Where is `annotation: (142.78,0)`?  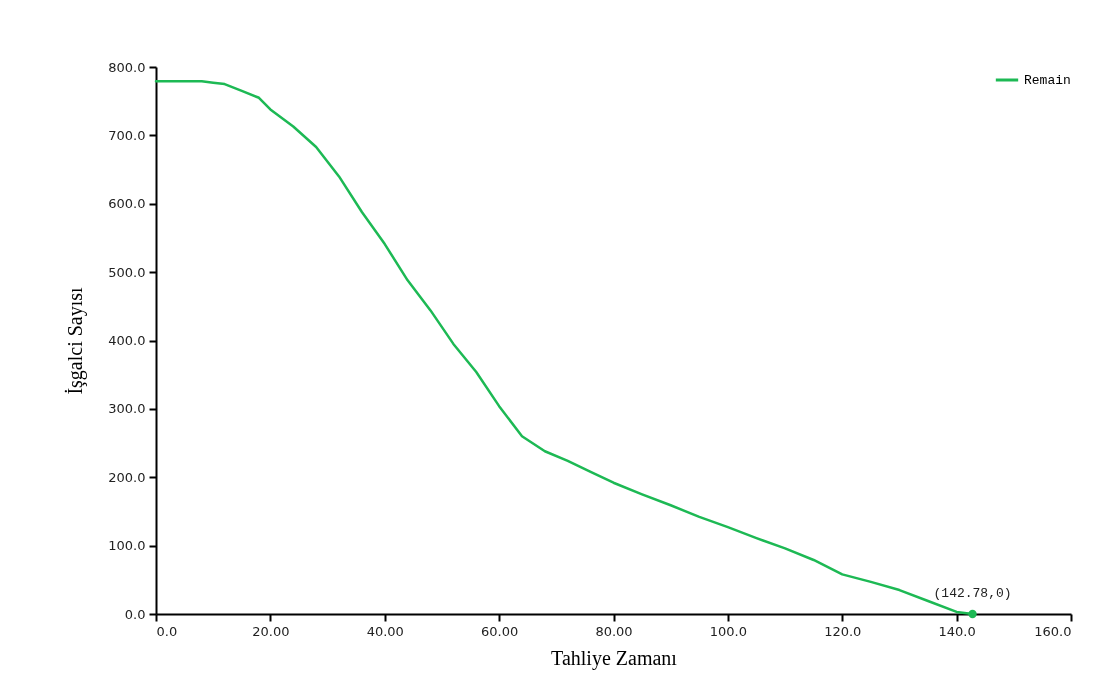
annotation: (142.78,0) is located at coordinates (972, 593).